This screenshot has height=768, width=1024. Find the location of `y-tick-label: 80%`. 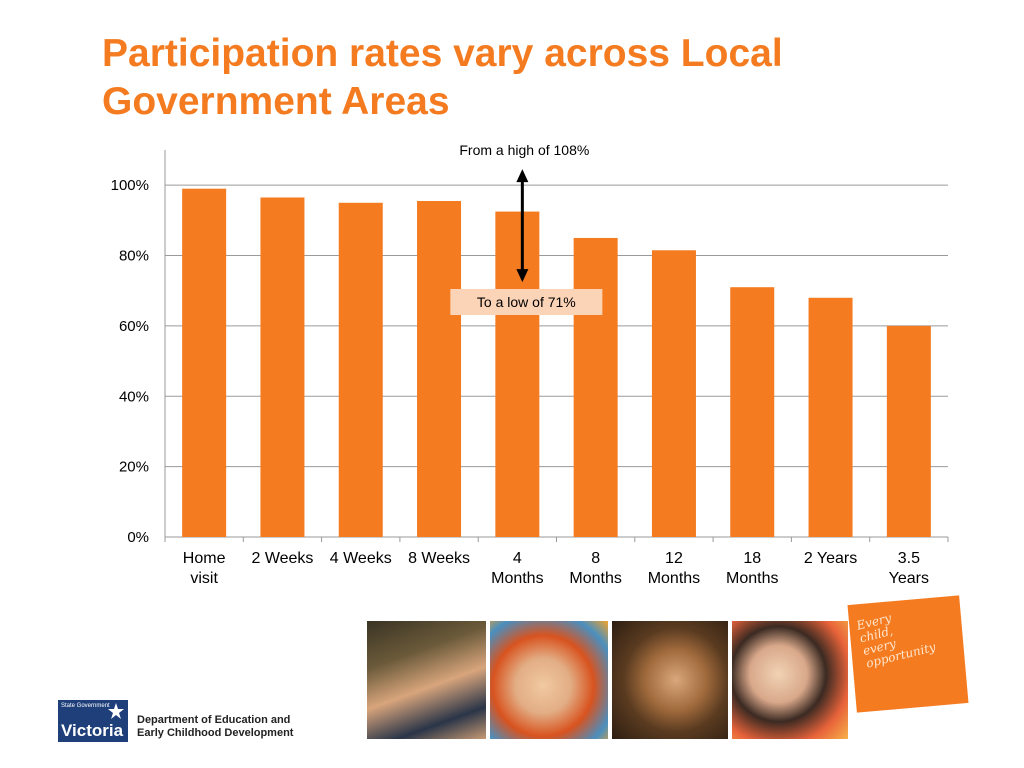

y-tick-label: 80% is located at coordinates (134, 256).